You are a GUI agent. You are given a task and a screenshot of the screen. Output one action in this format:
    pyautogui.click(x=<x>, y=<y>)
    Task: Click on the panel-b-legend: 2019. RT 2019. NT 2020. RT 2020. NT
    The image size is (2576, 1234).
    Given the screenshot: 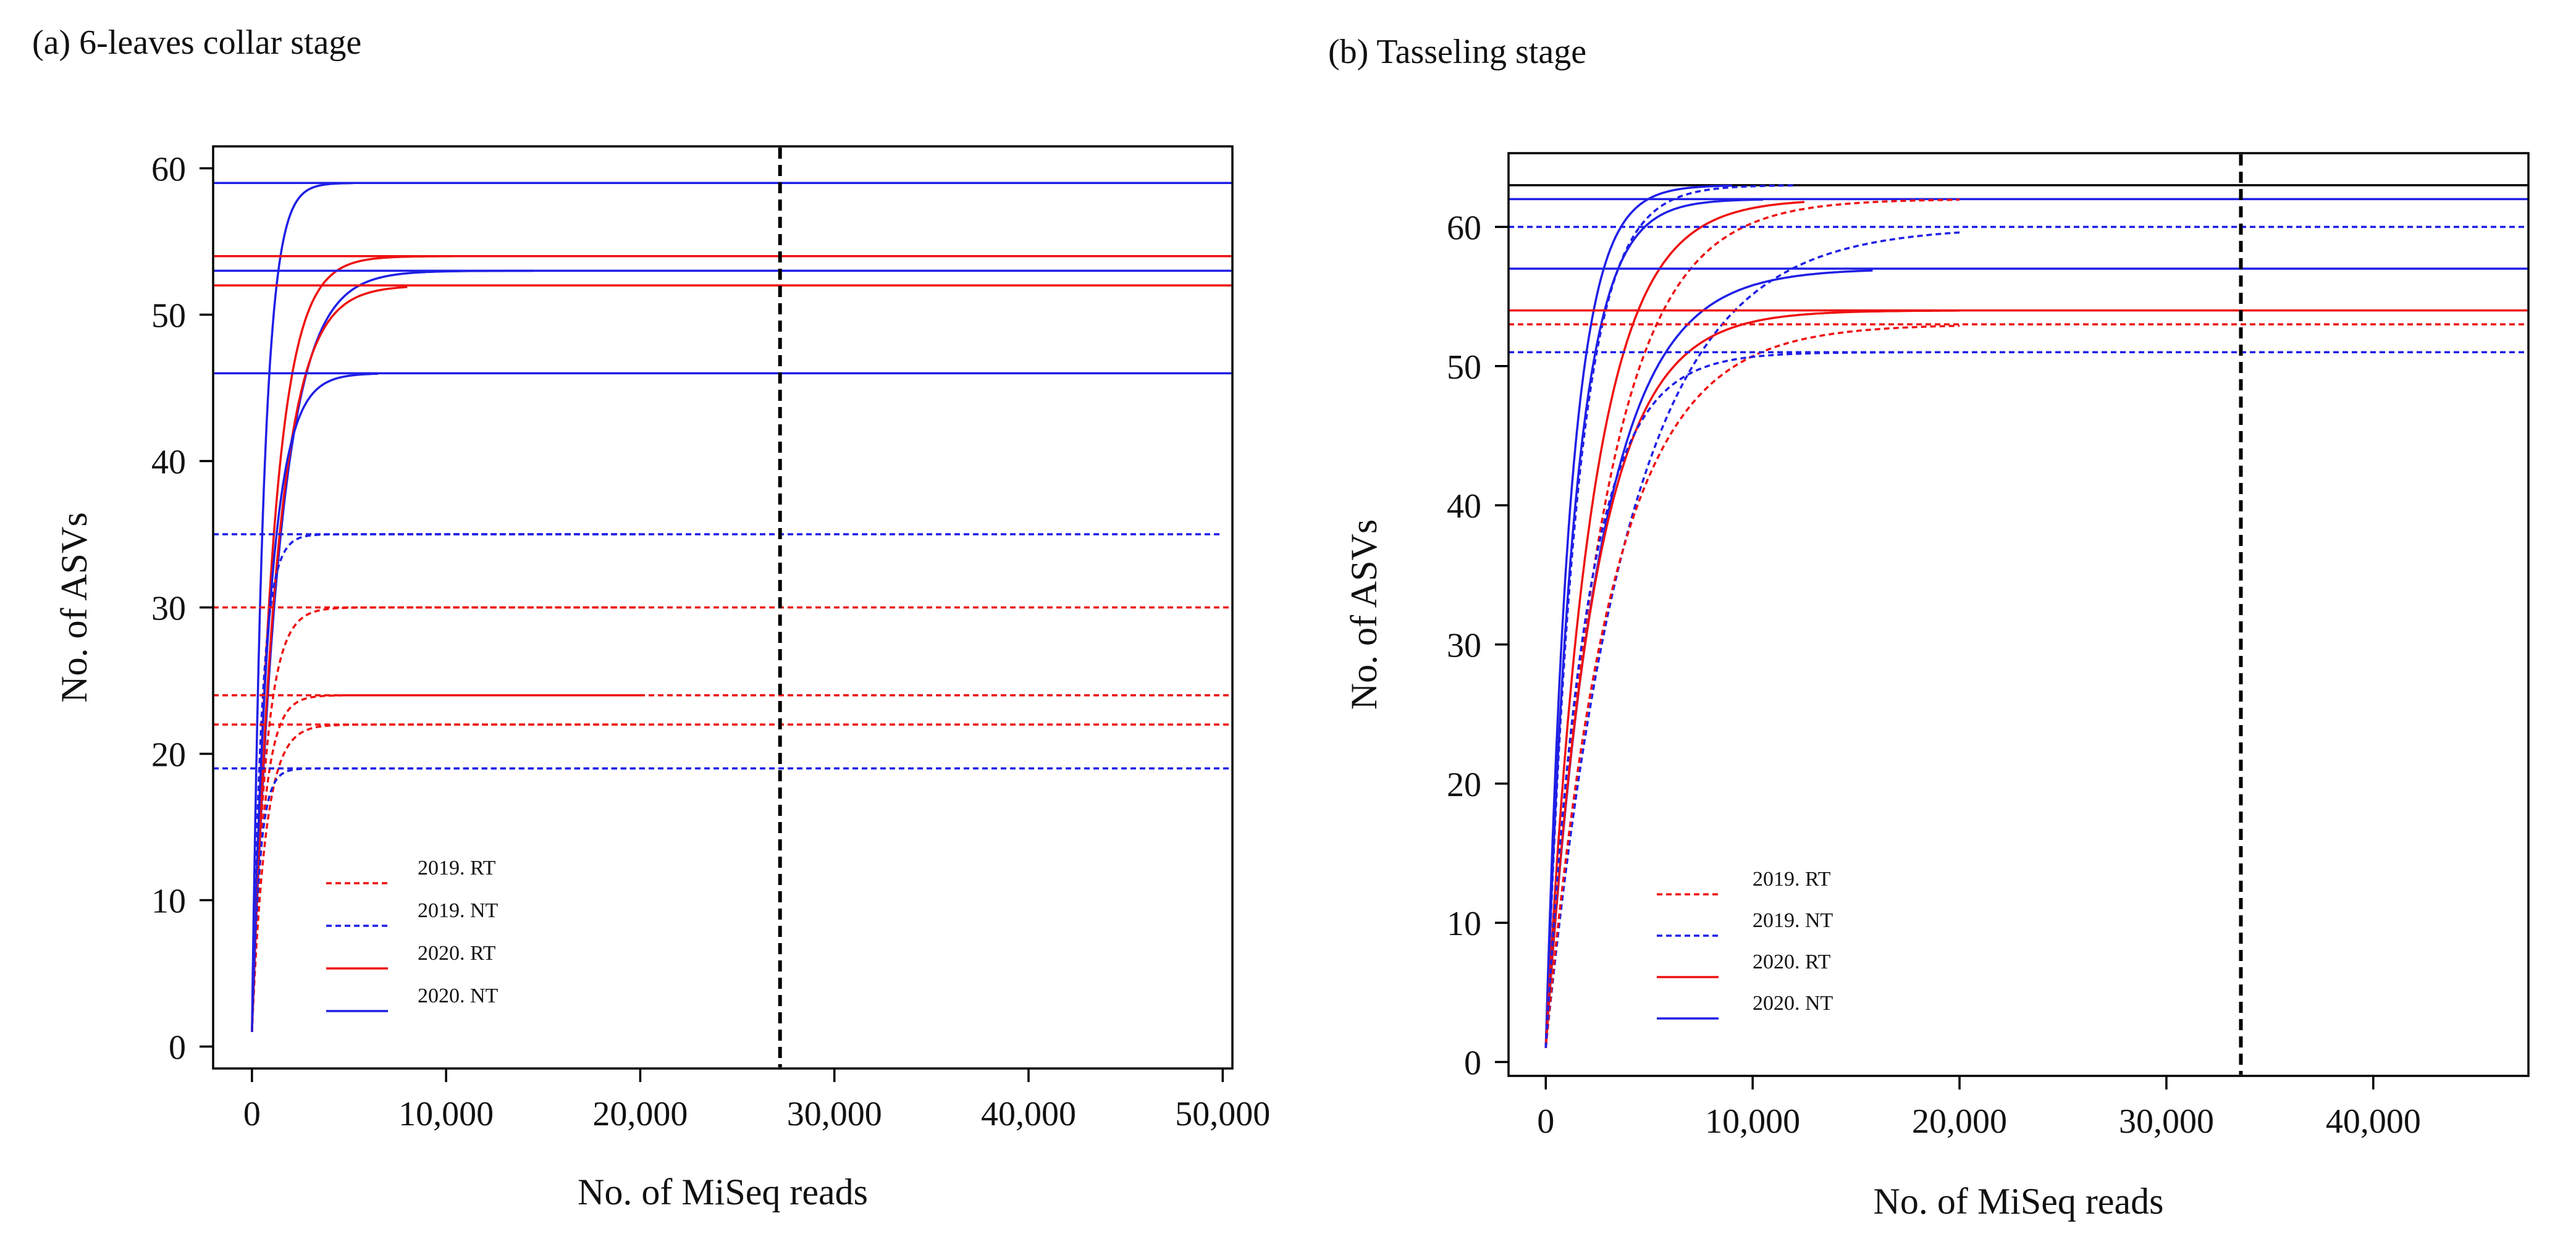 What is the action you would take?
    pyautogui.click(x=1745, y=944)
    